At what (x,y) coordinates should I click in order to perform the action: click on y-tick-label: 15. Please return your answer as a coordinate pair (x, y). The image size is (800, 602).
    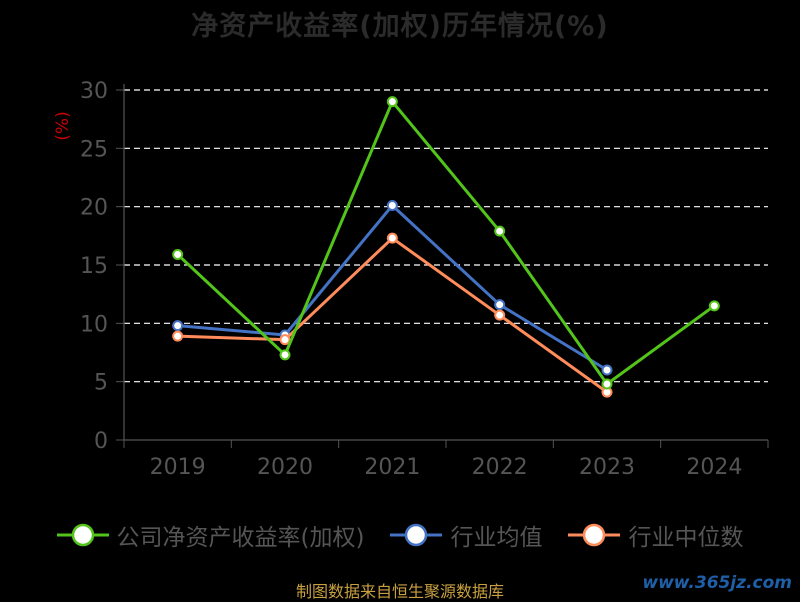
    Looking at the image, I should click on (94, 266).